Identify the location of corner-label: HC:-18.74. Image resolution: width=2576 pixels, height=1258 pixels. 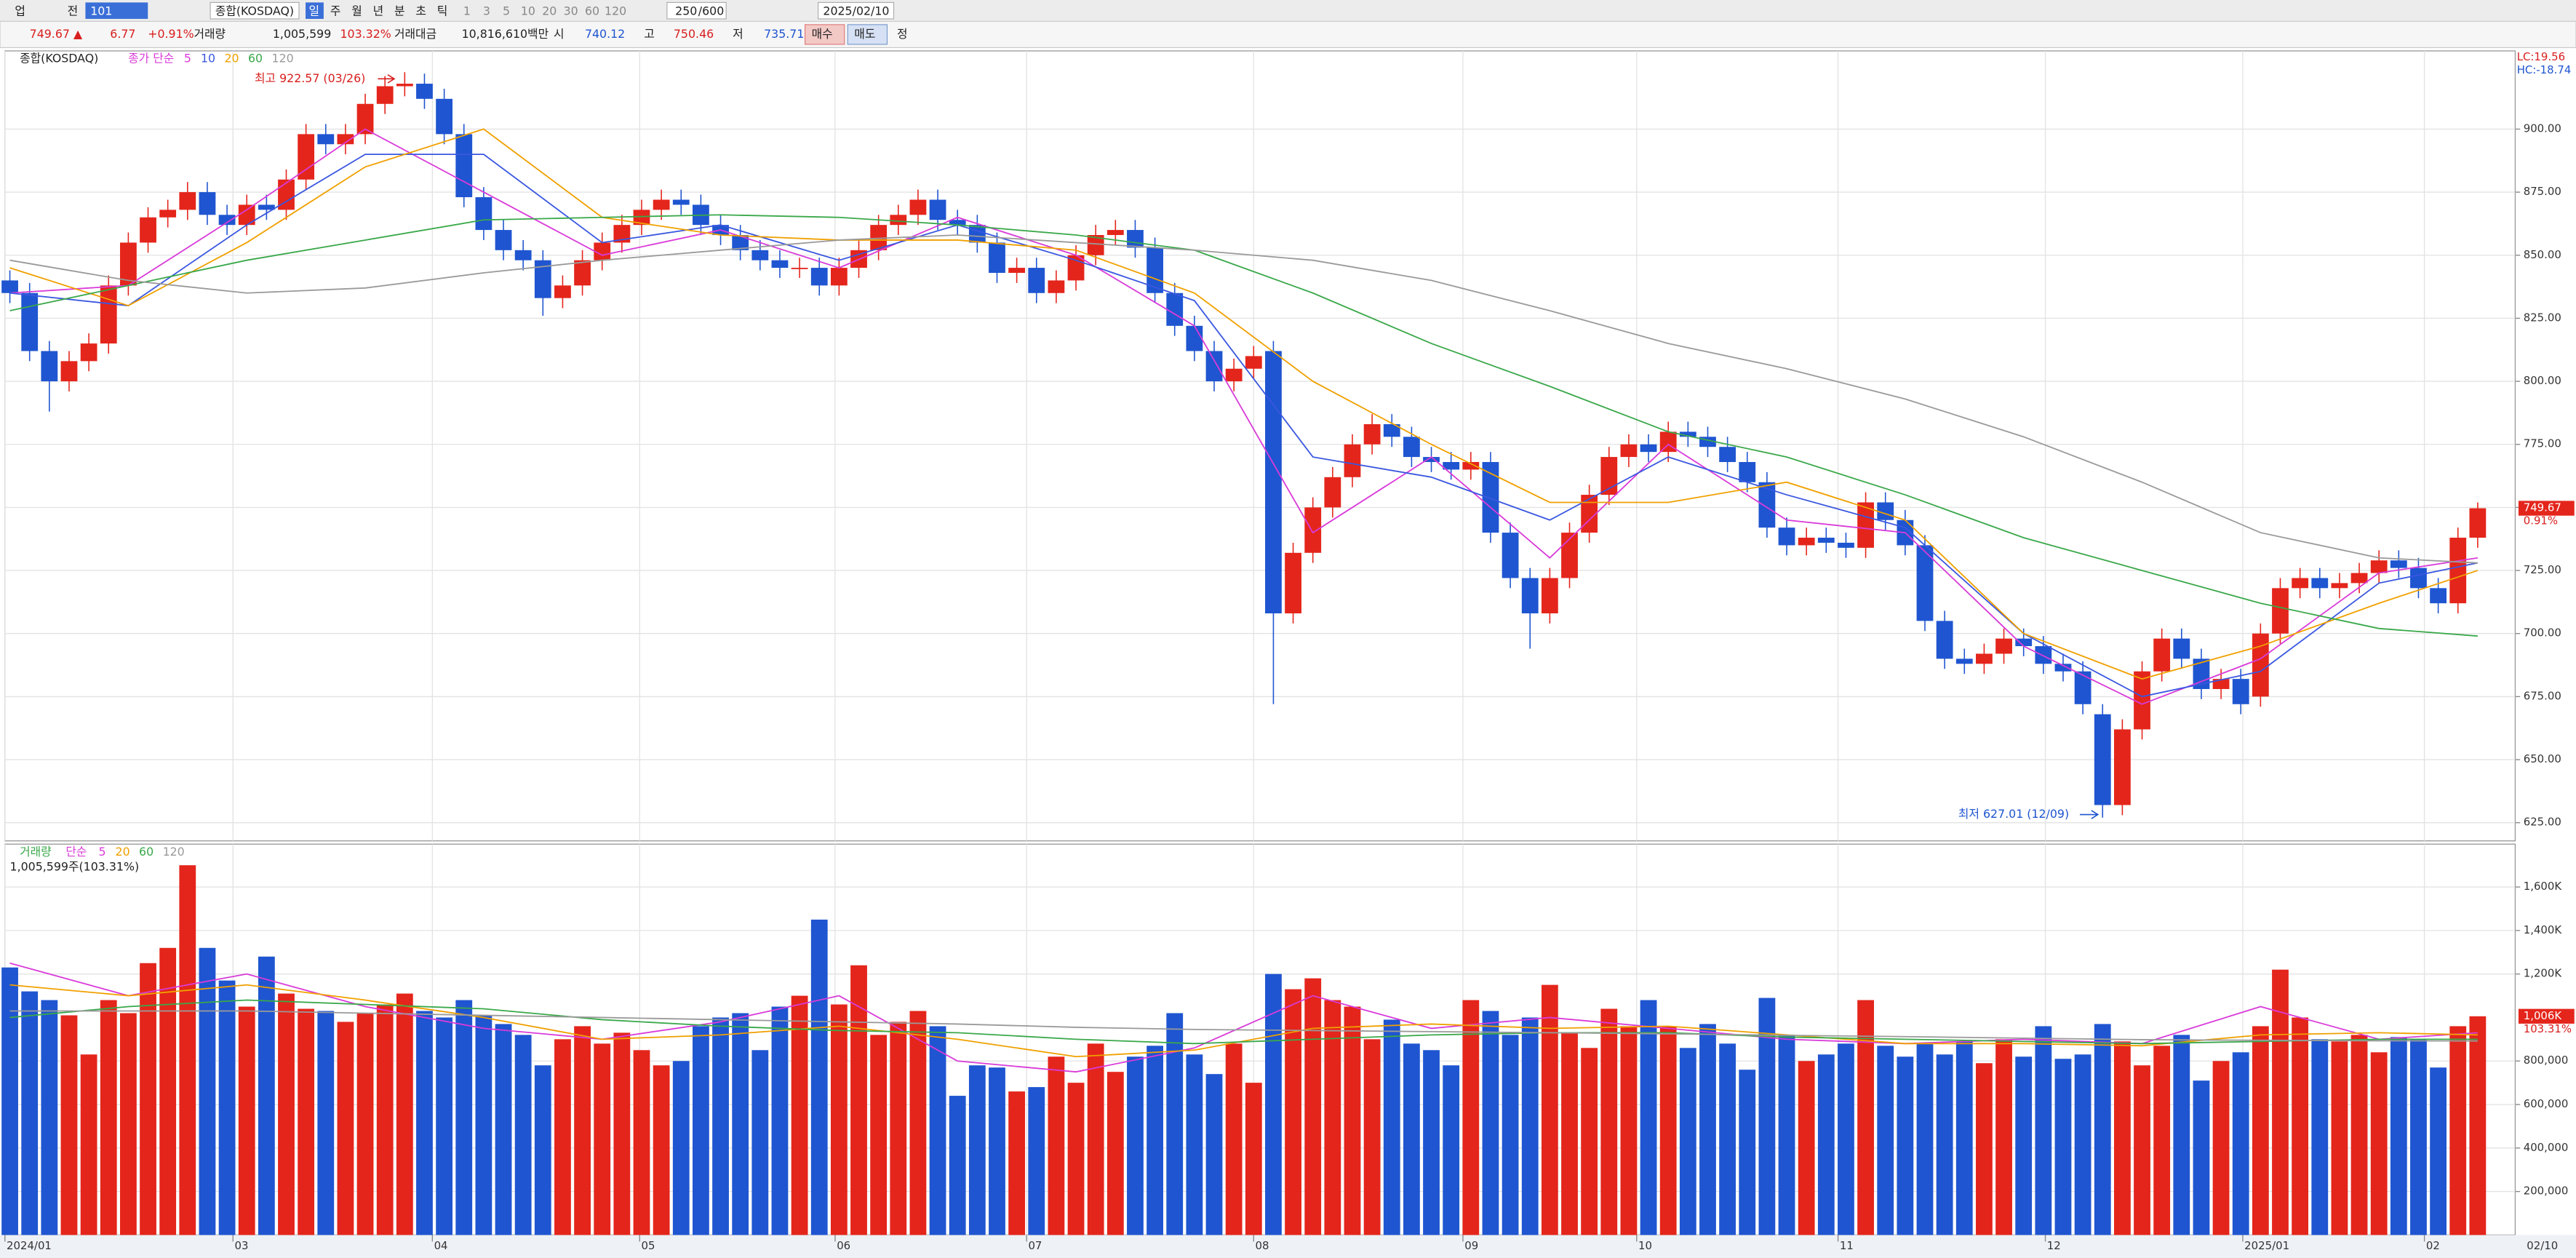
(2544, 69).